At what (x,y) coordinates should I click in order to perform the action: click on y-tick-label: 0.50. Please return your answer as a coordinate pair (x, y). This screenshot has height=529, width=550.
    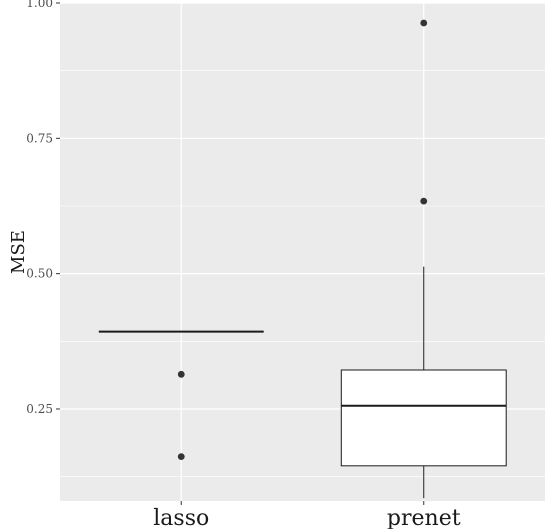
    Looking at the image, I should click on (39, 274).